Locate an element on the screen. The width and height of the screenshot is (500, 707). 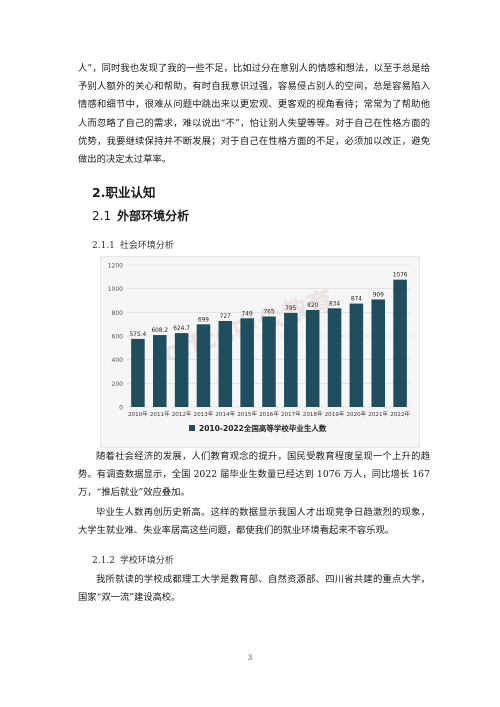
x-tick-label: 2019年 is located at coordinates (335, 414).